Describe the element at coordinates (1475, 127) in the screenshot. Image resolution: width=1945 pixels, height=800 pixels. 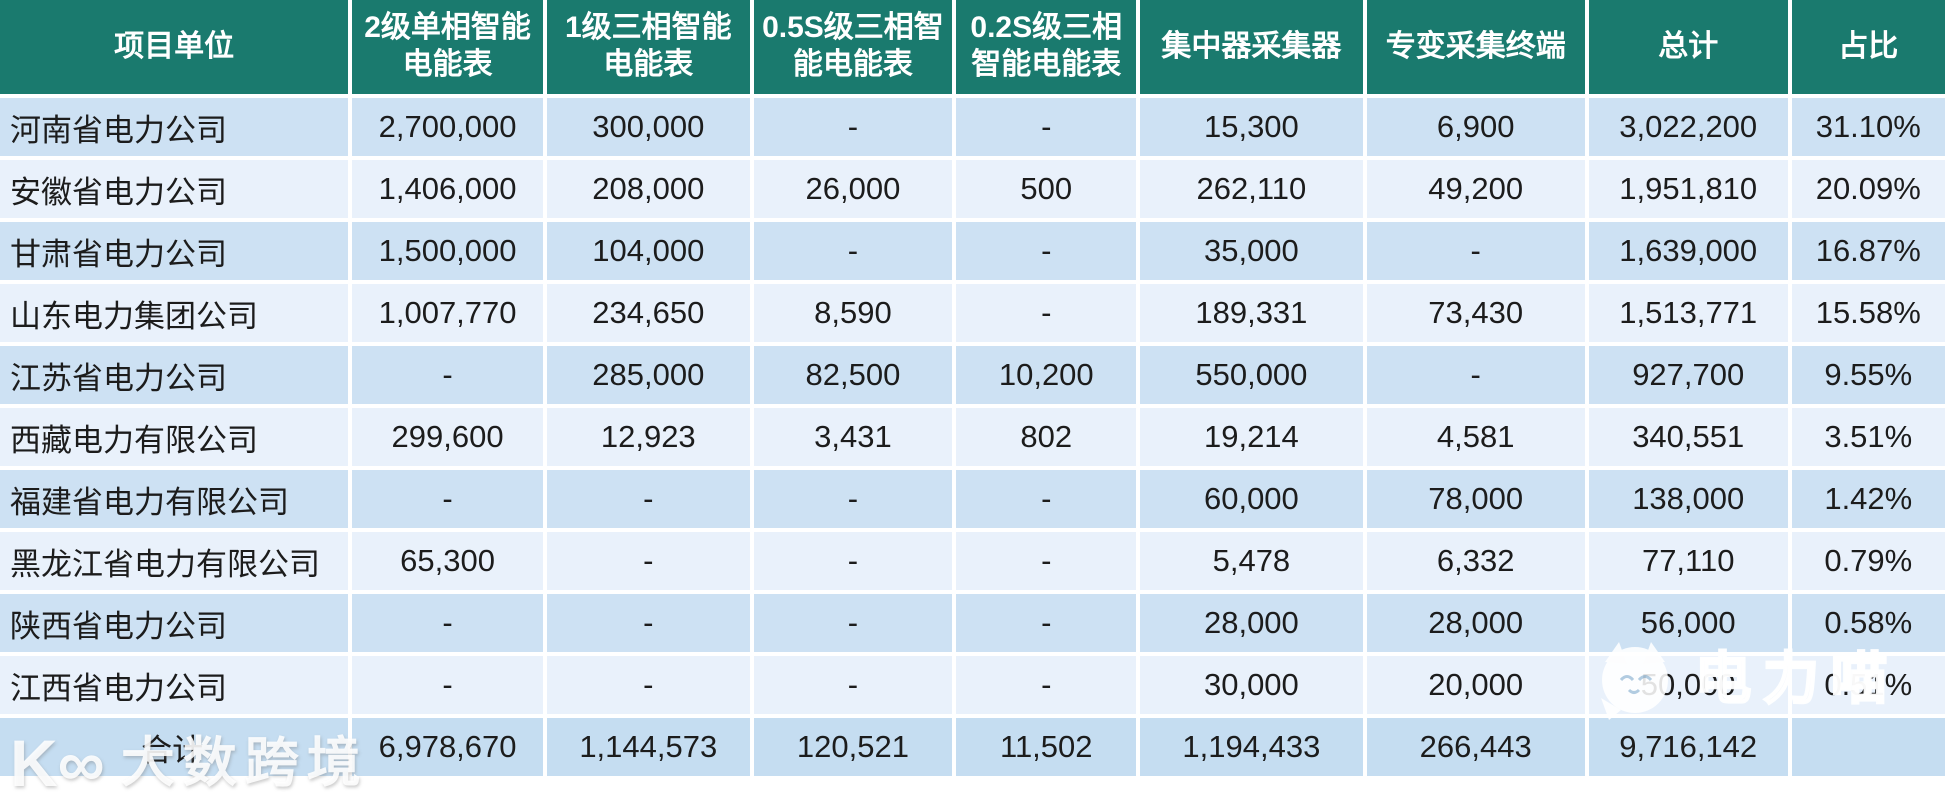
I see `table-cell: 6,900` at that location.